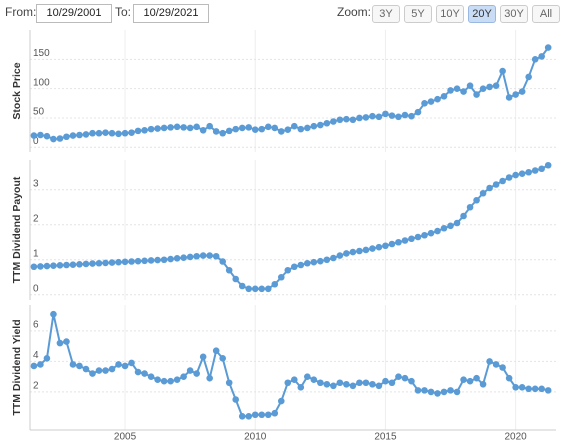 Image resolution: width=564 pixels, height=444 pixels. Describe the element at coordinates (386, 14) in the screenshot. I see `zoom-button: 3Y` at that location.